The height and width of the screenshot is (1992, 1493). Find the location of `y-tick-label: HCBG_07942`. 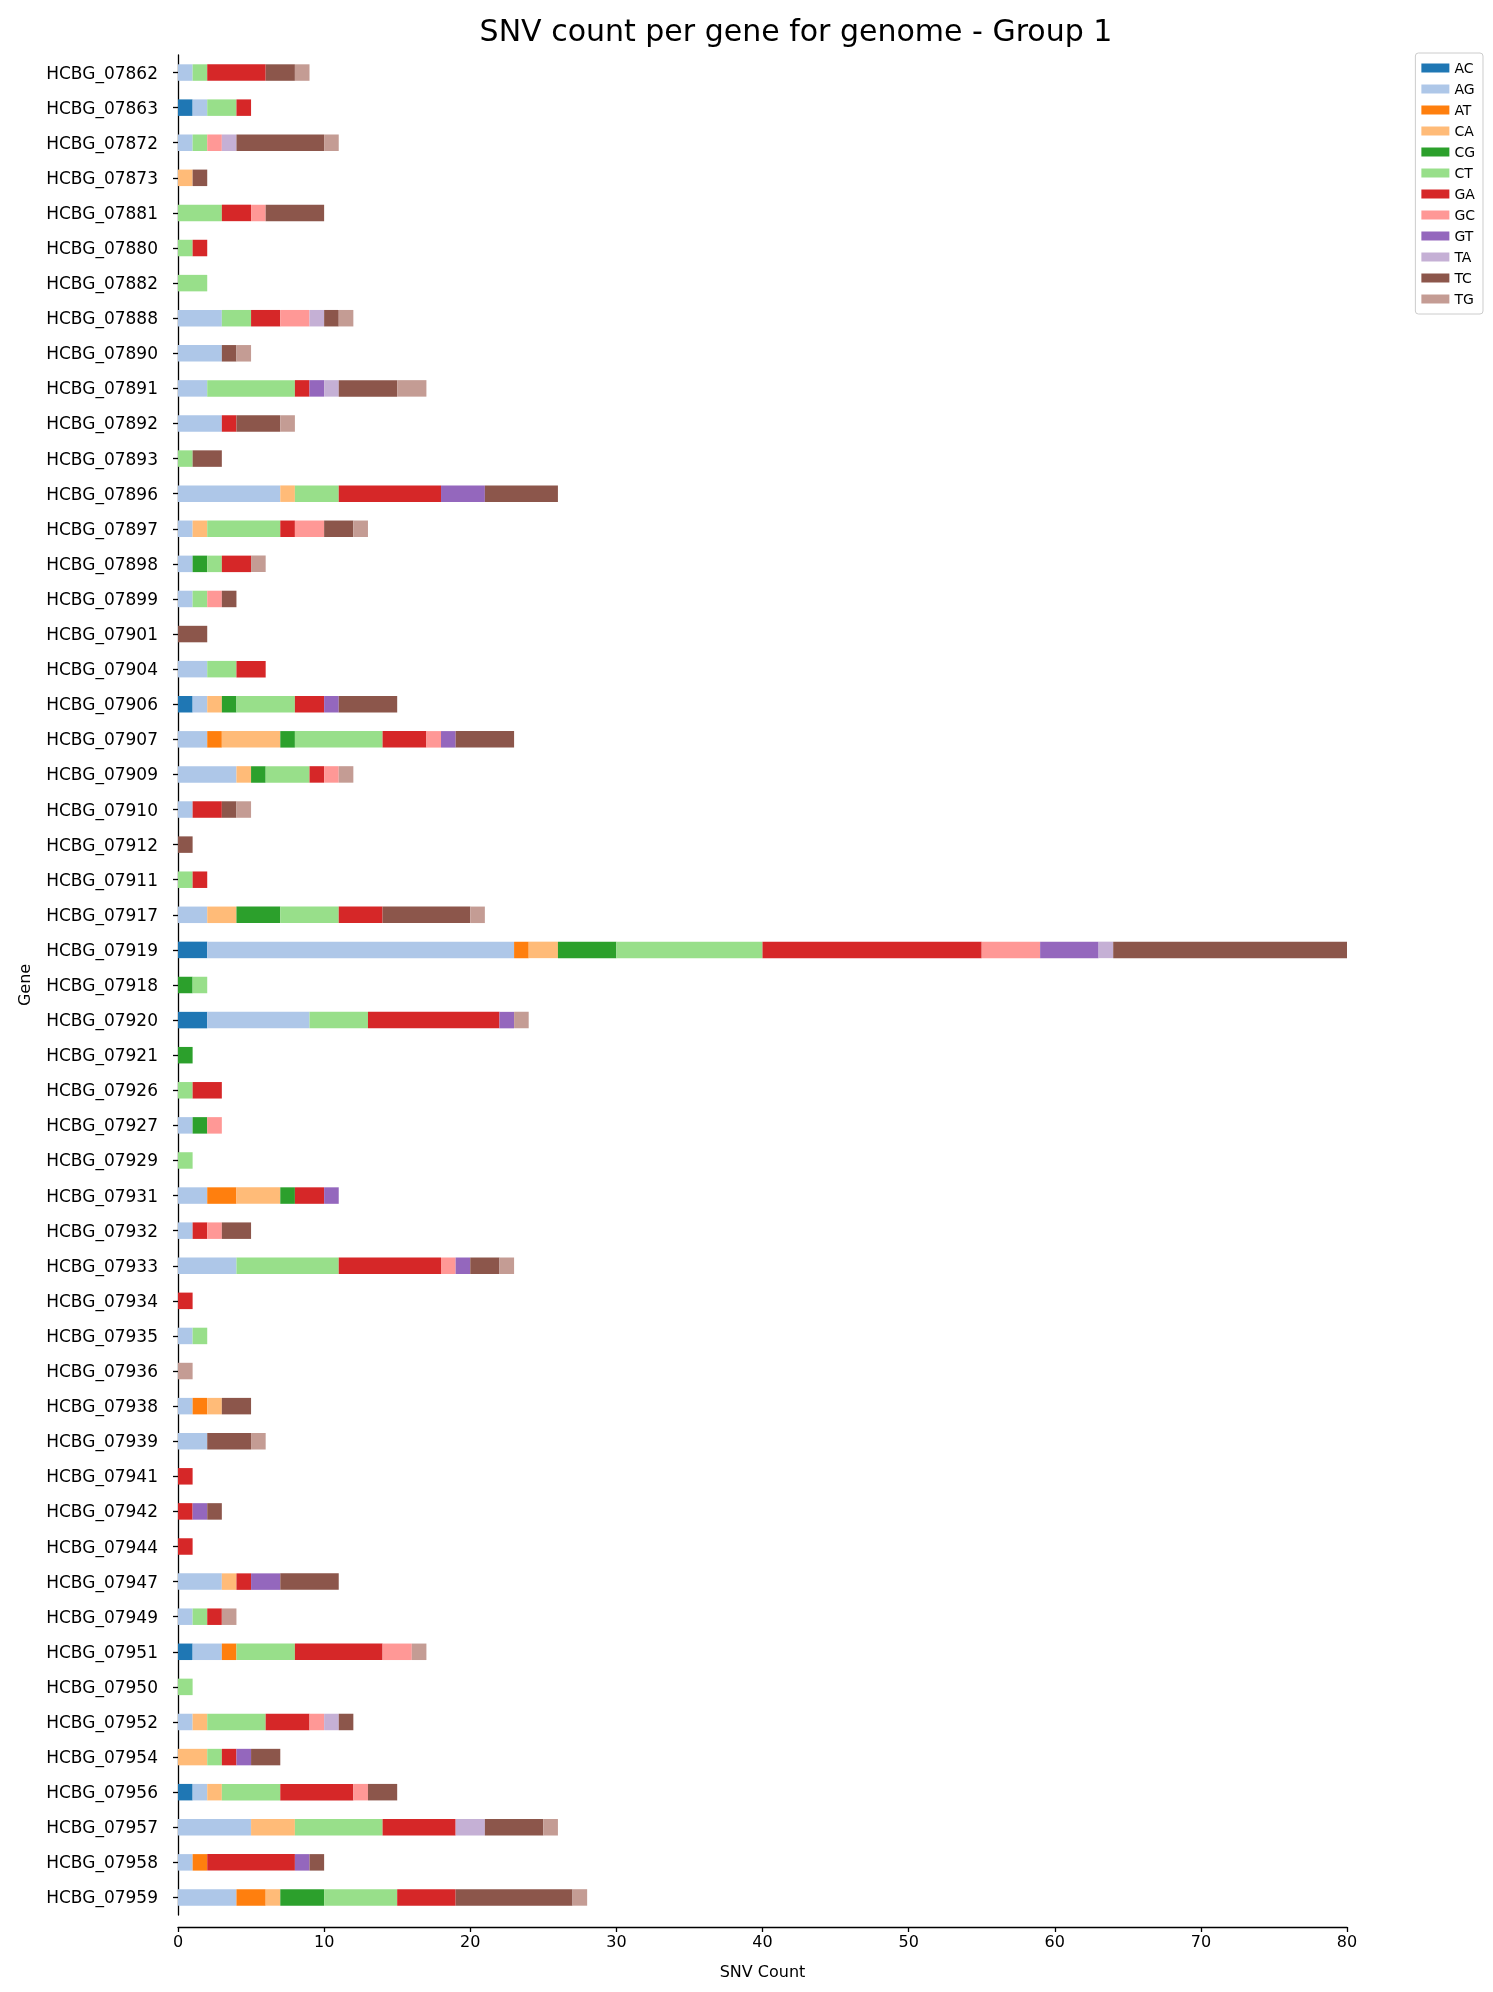

y-tick-label: HCBG_07942 is located at coordinates (102, 1512).